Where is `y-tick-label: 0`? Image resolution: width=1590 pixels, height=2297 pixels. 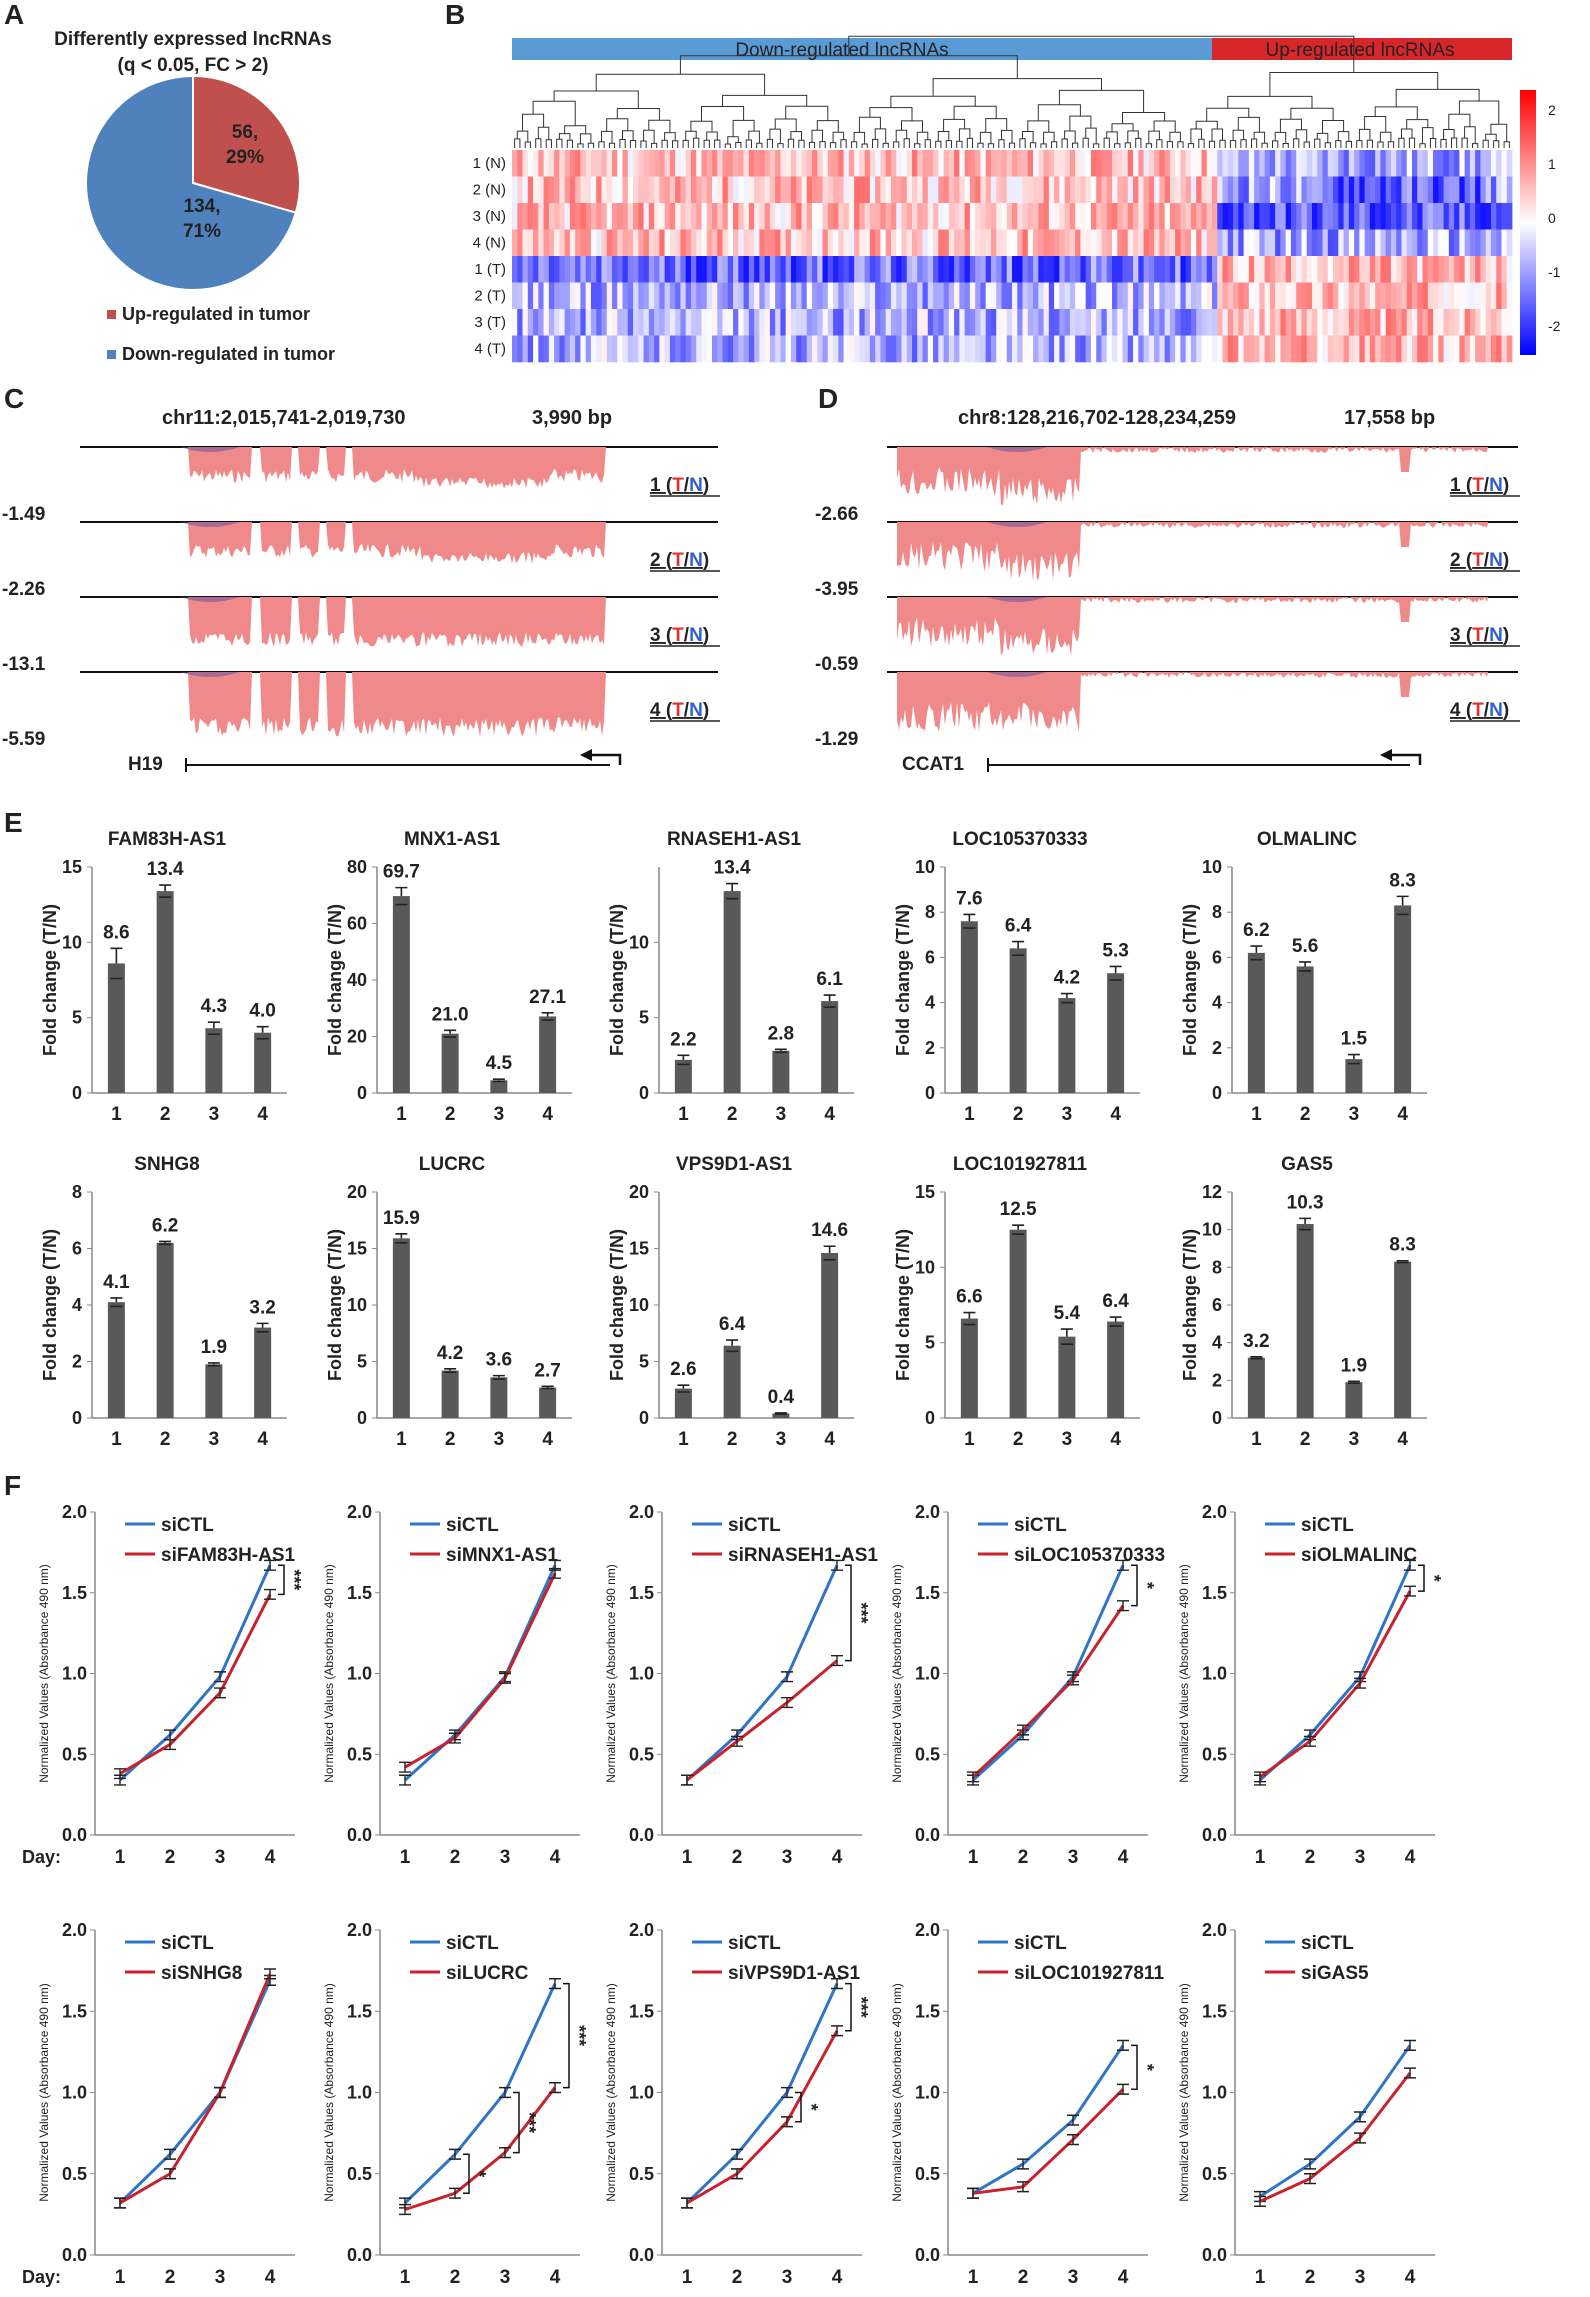 y-tick-label: 0 is located at coordinates (1217, 1093).